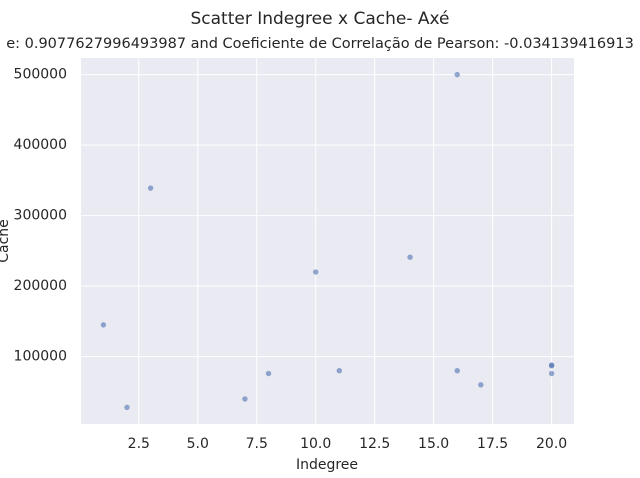  I want to click on x-tick-label: 17.5, so click(492, 444).